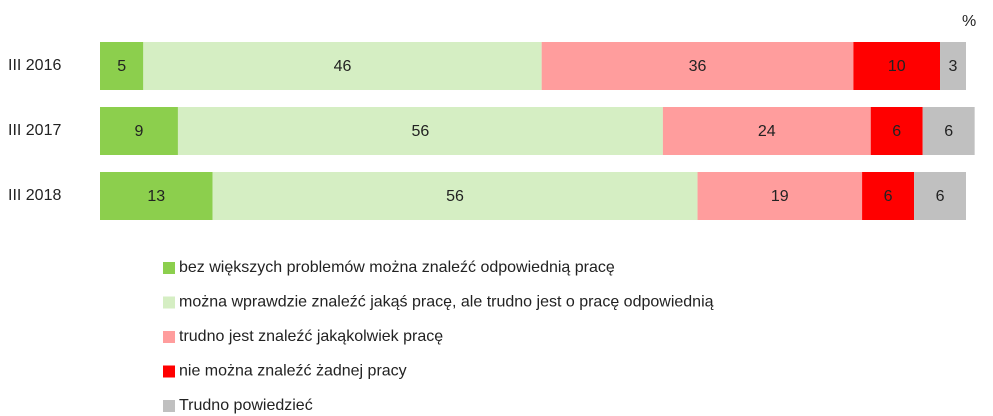  I want to click on value-label: 19, so click(780, 196).